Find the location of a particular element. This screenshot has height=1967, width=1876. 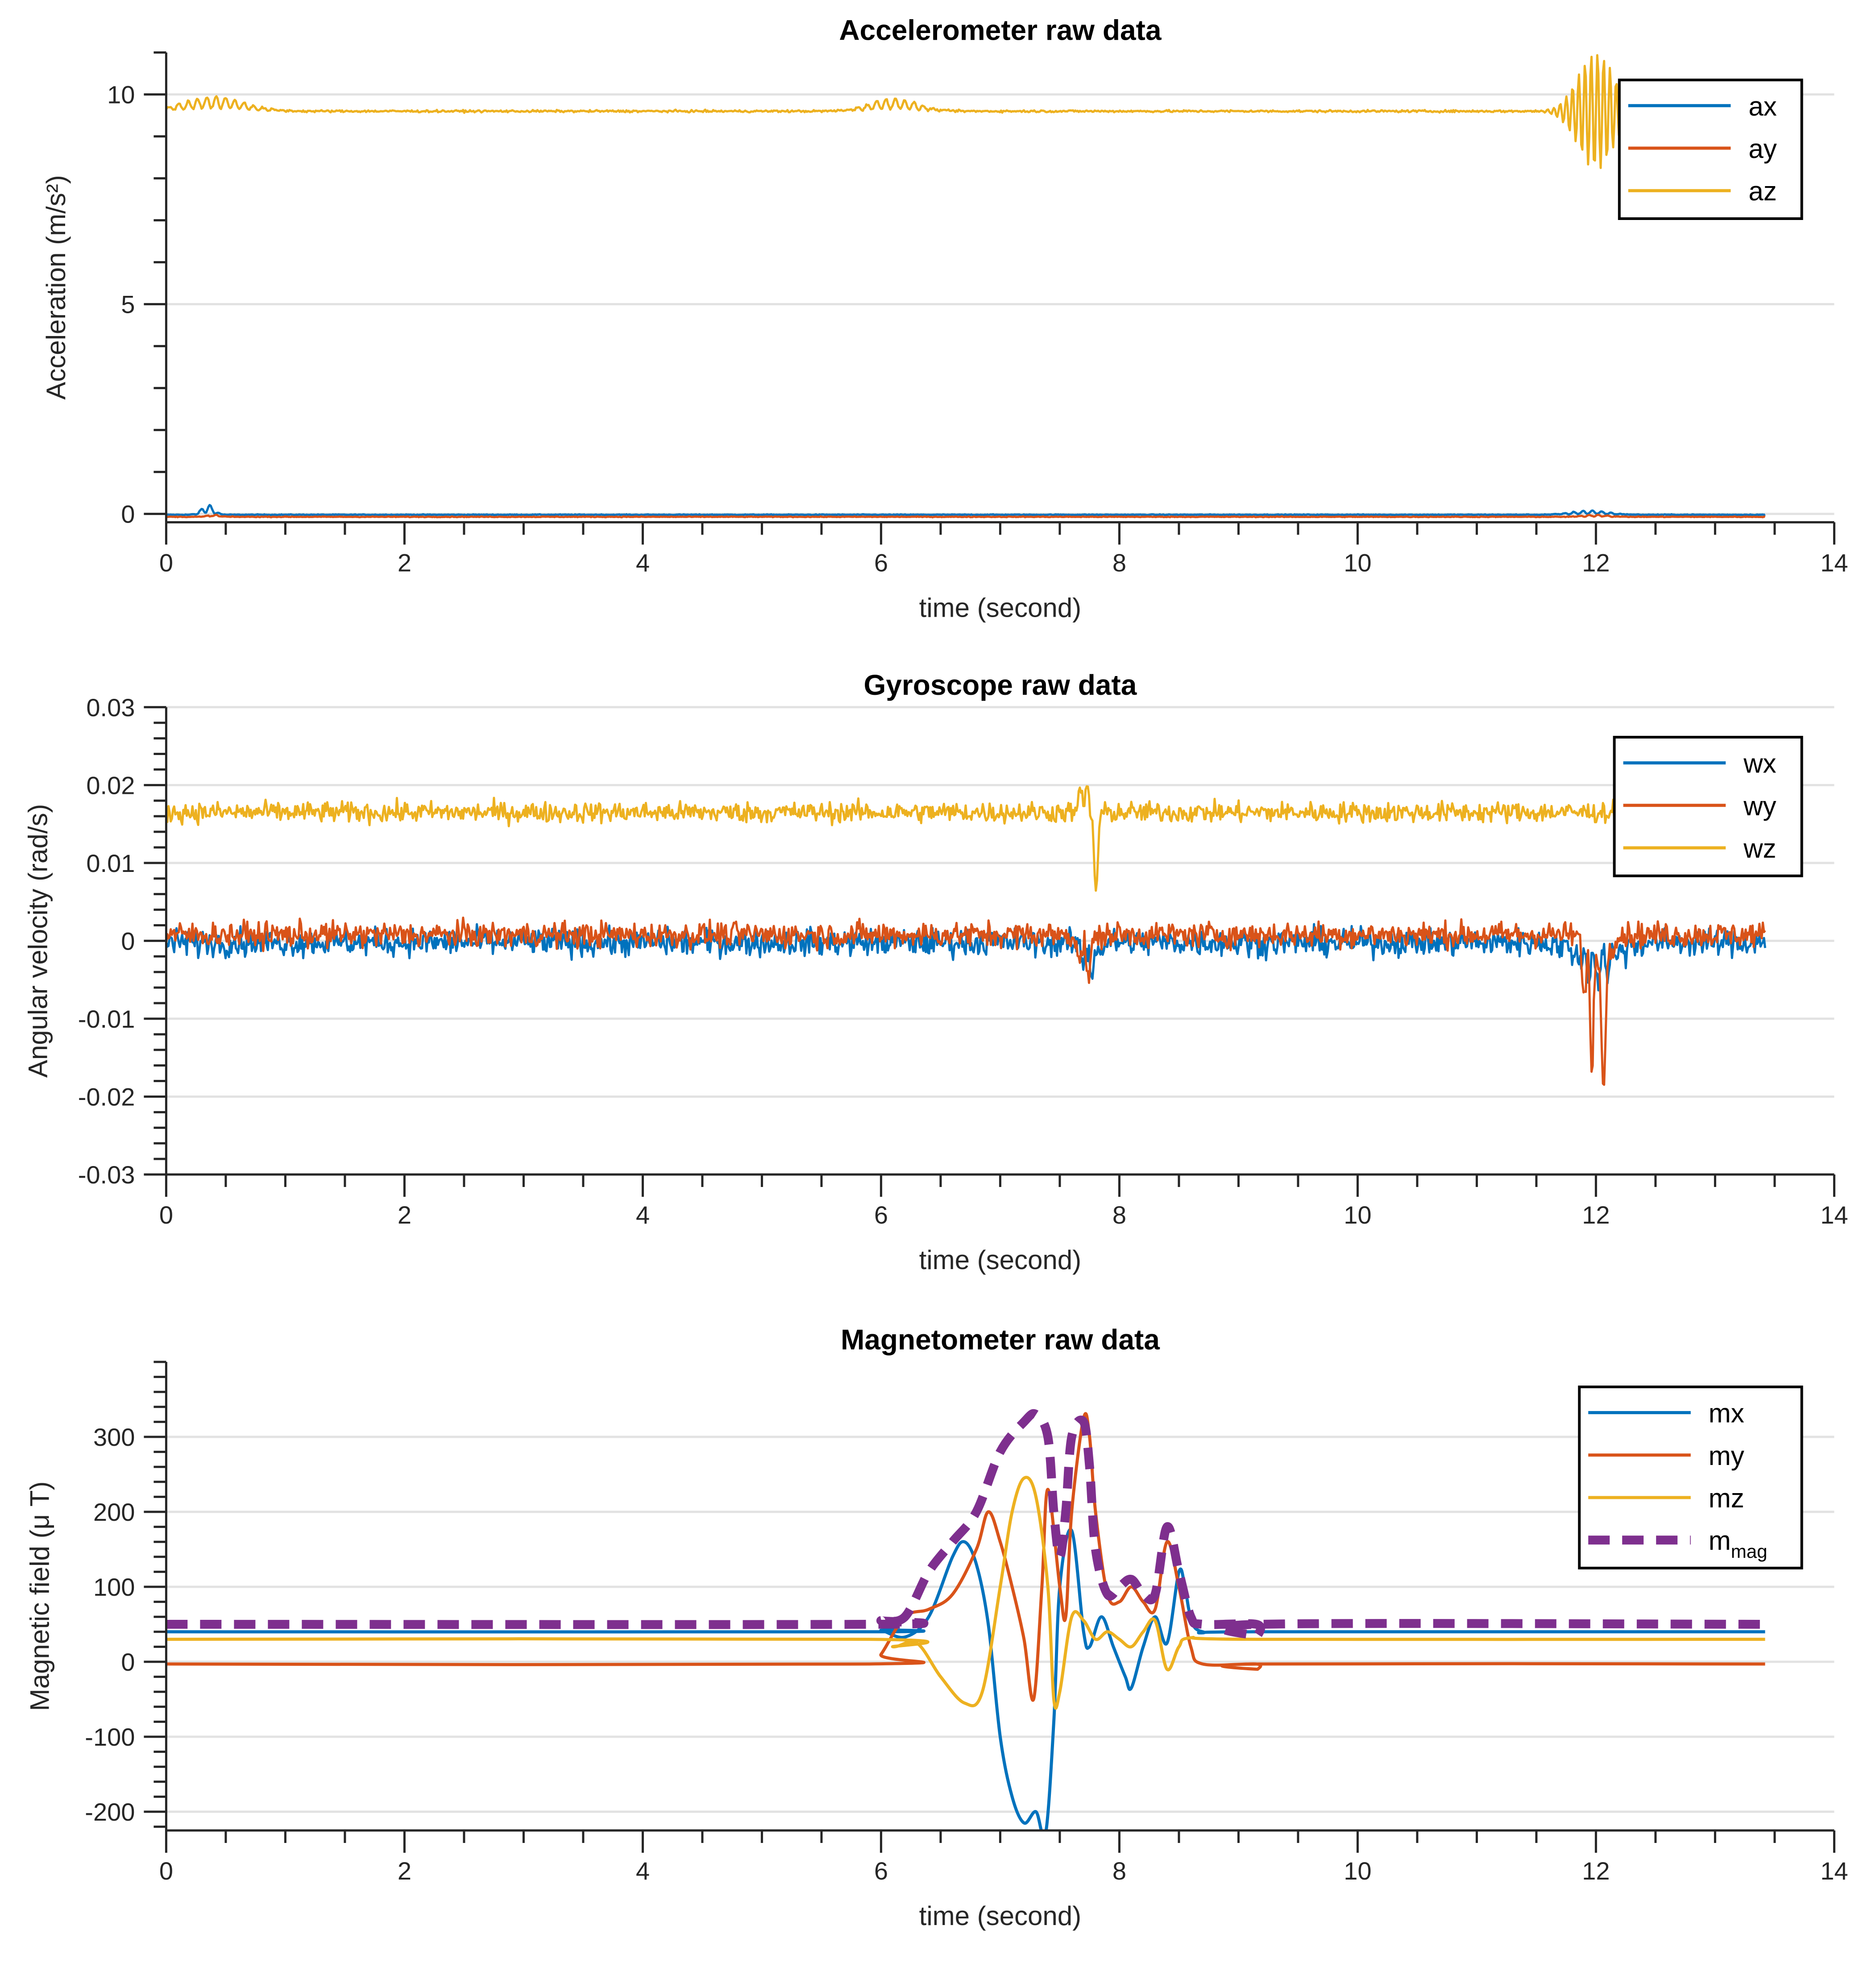

chart-title: Gyroscope raw data is located at coordinates (1000, 685).